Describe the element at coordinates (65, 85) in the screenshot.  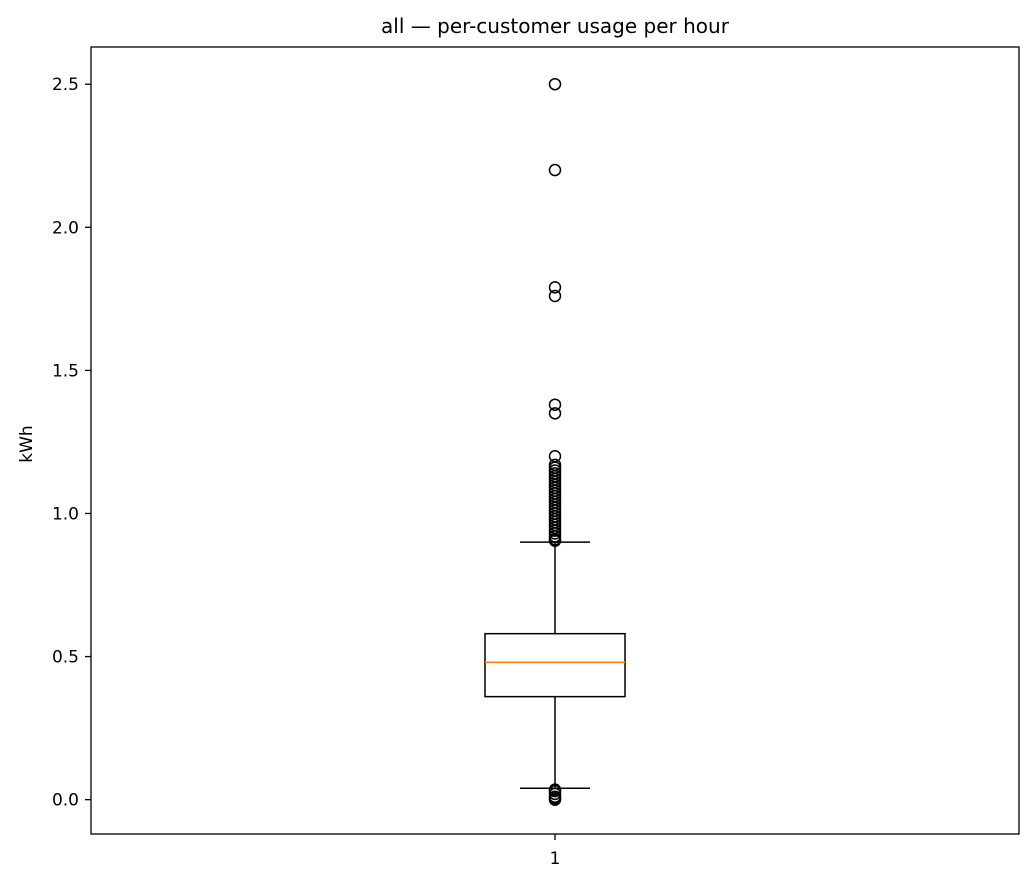
I see `y-tick-label: 2.5` at that location.